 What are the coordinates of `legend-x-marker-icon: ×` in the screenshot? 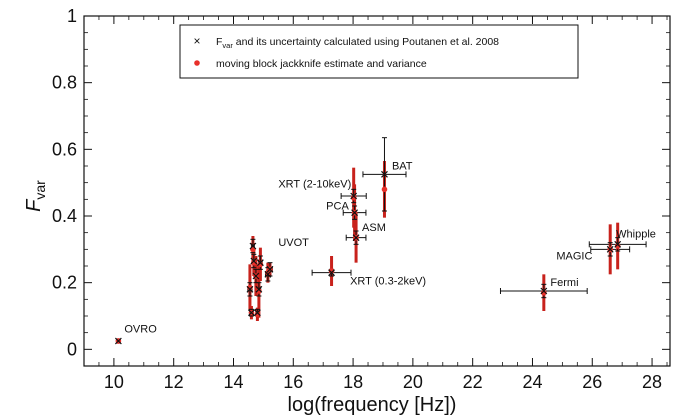 It's located at (196, 41).